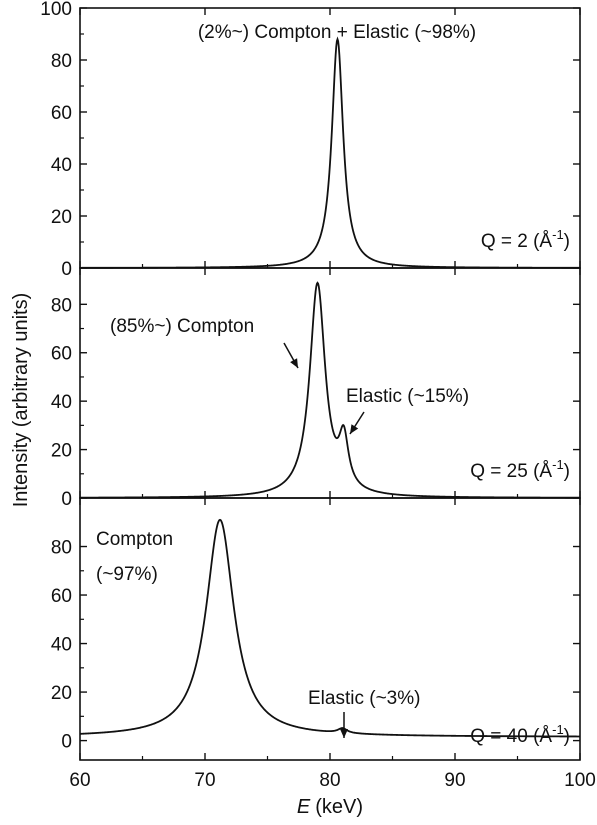 The image size is (597, 825). What do you see at coordinates (339, 807) in the screenshot?
I see `x-axis-unit: (keV)` at bounding box center [339, 807].